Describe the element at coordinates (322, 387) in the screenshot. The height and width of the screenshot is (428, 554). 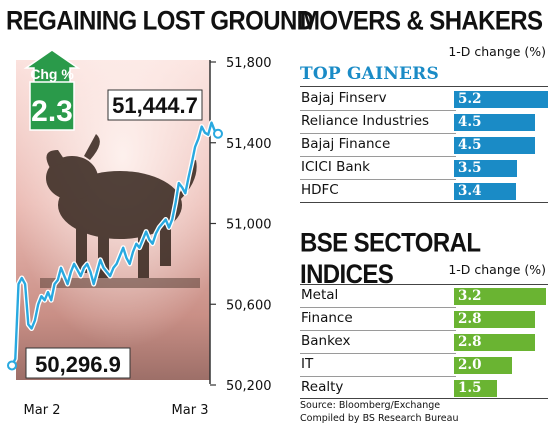
I see `sector-row-name: Realty` at that location.